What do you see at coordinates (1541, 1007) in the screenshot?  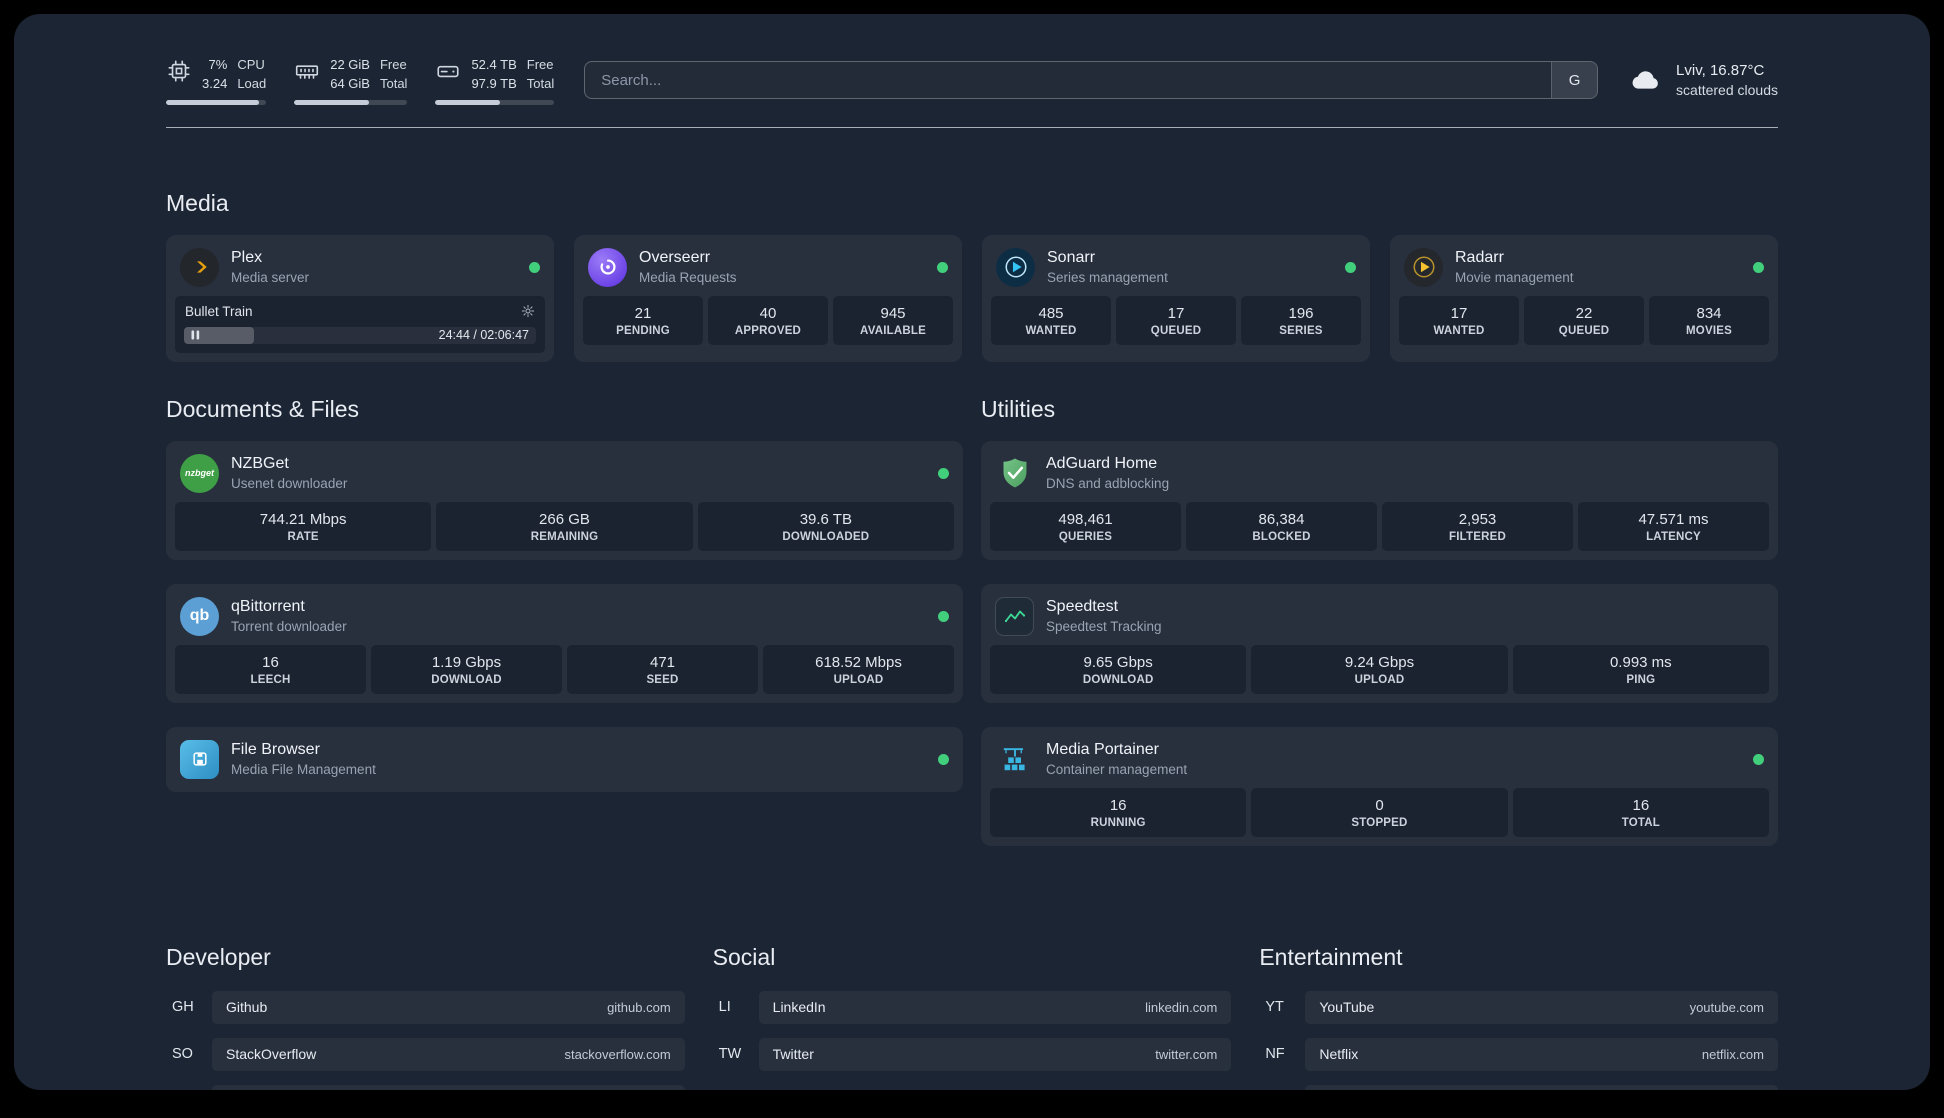 I see `bookmark-link-youtube: YouTube youtube.com` at bounding box center [1541, 1007].